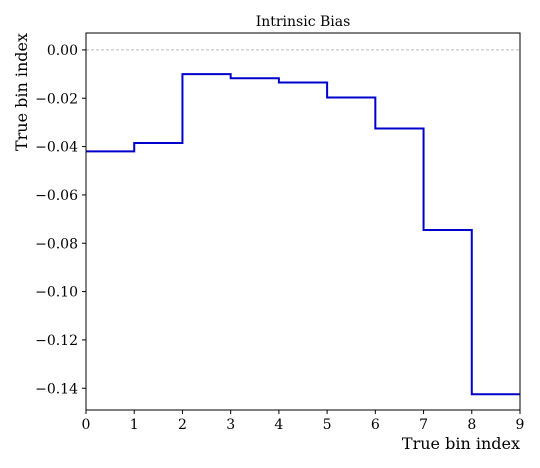  I want to click on y-tick-label: −0.06, so click(56, 196).